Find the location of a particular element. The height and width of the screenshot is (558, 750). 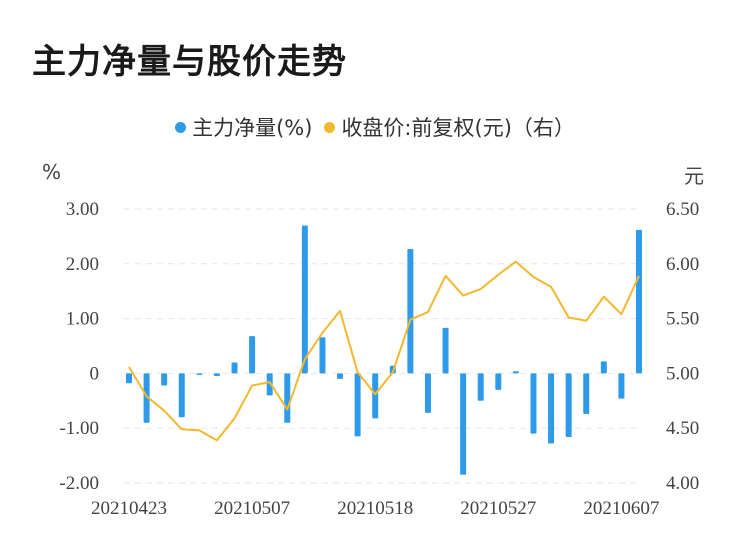

right-axis-tick-label: 5.00 is located at coordinates (682, 373).